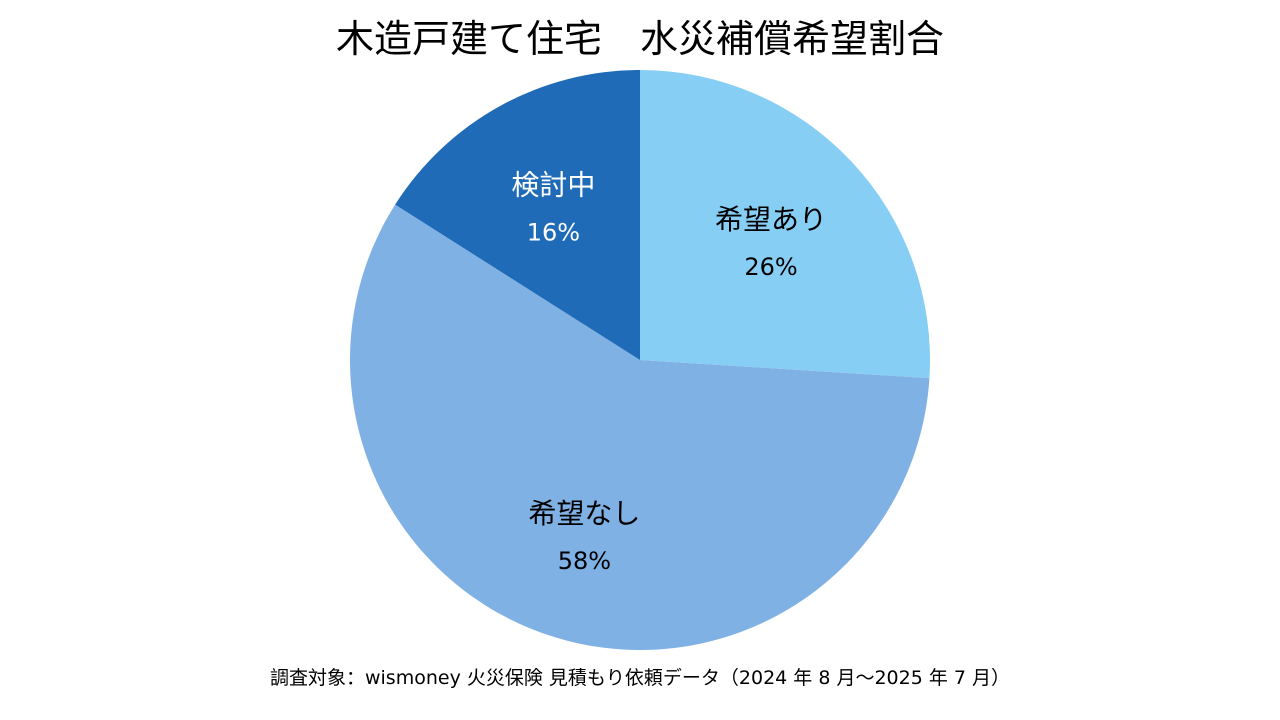  I want to click on slice-label-name: 希望あり, so click(771, 219).